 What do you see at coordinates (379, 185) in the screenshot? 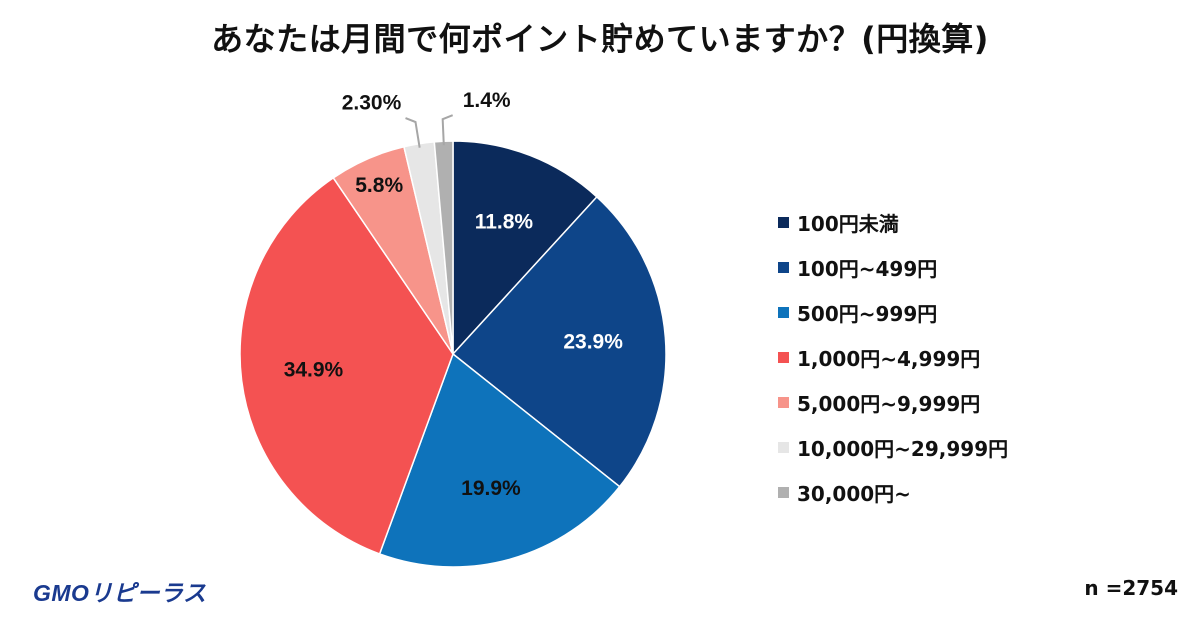
I see `data-label-5: 5.8%` at bounding box center [379, 185].